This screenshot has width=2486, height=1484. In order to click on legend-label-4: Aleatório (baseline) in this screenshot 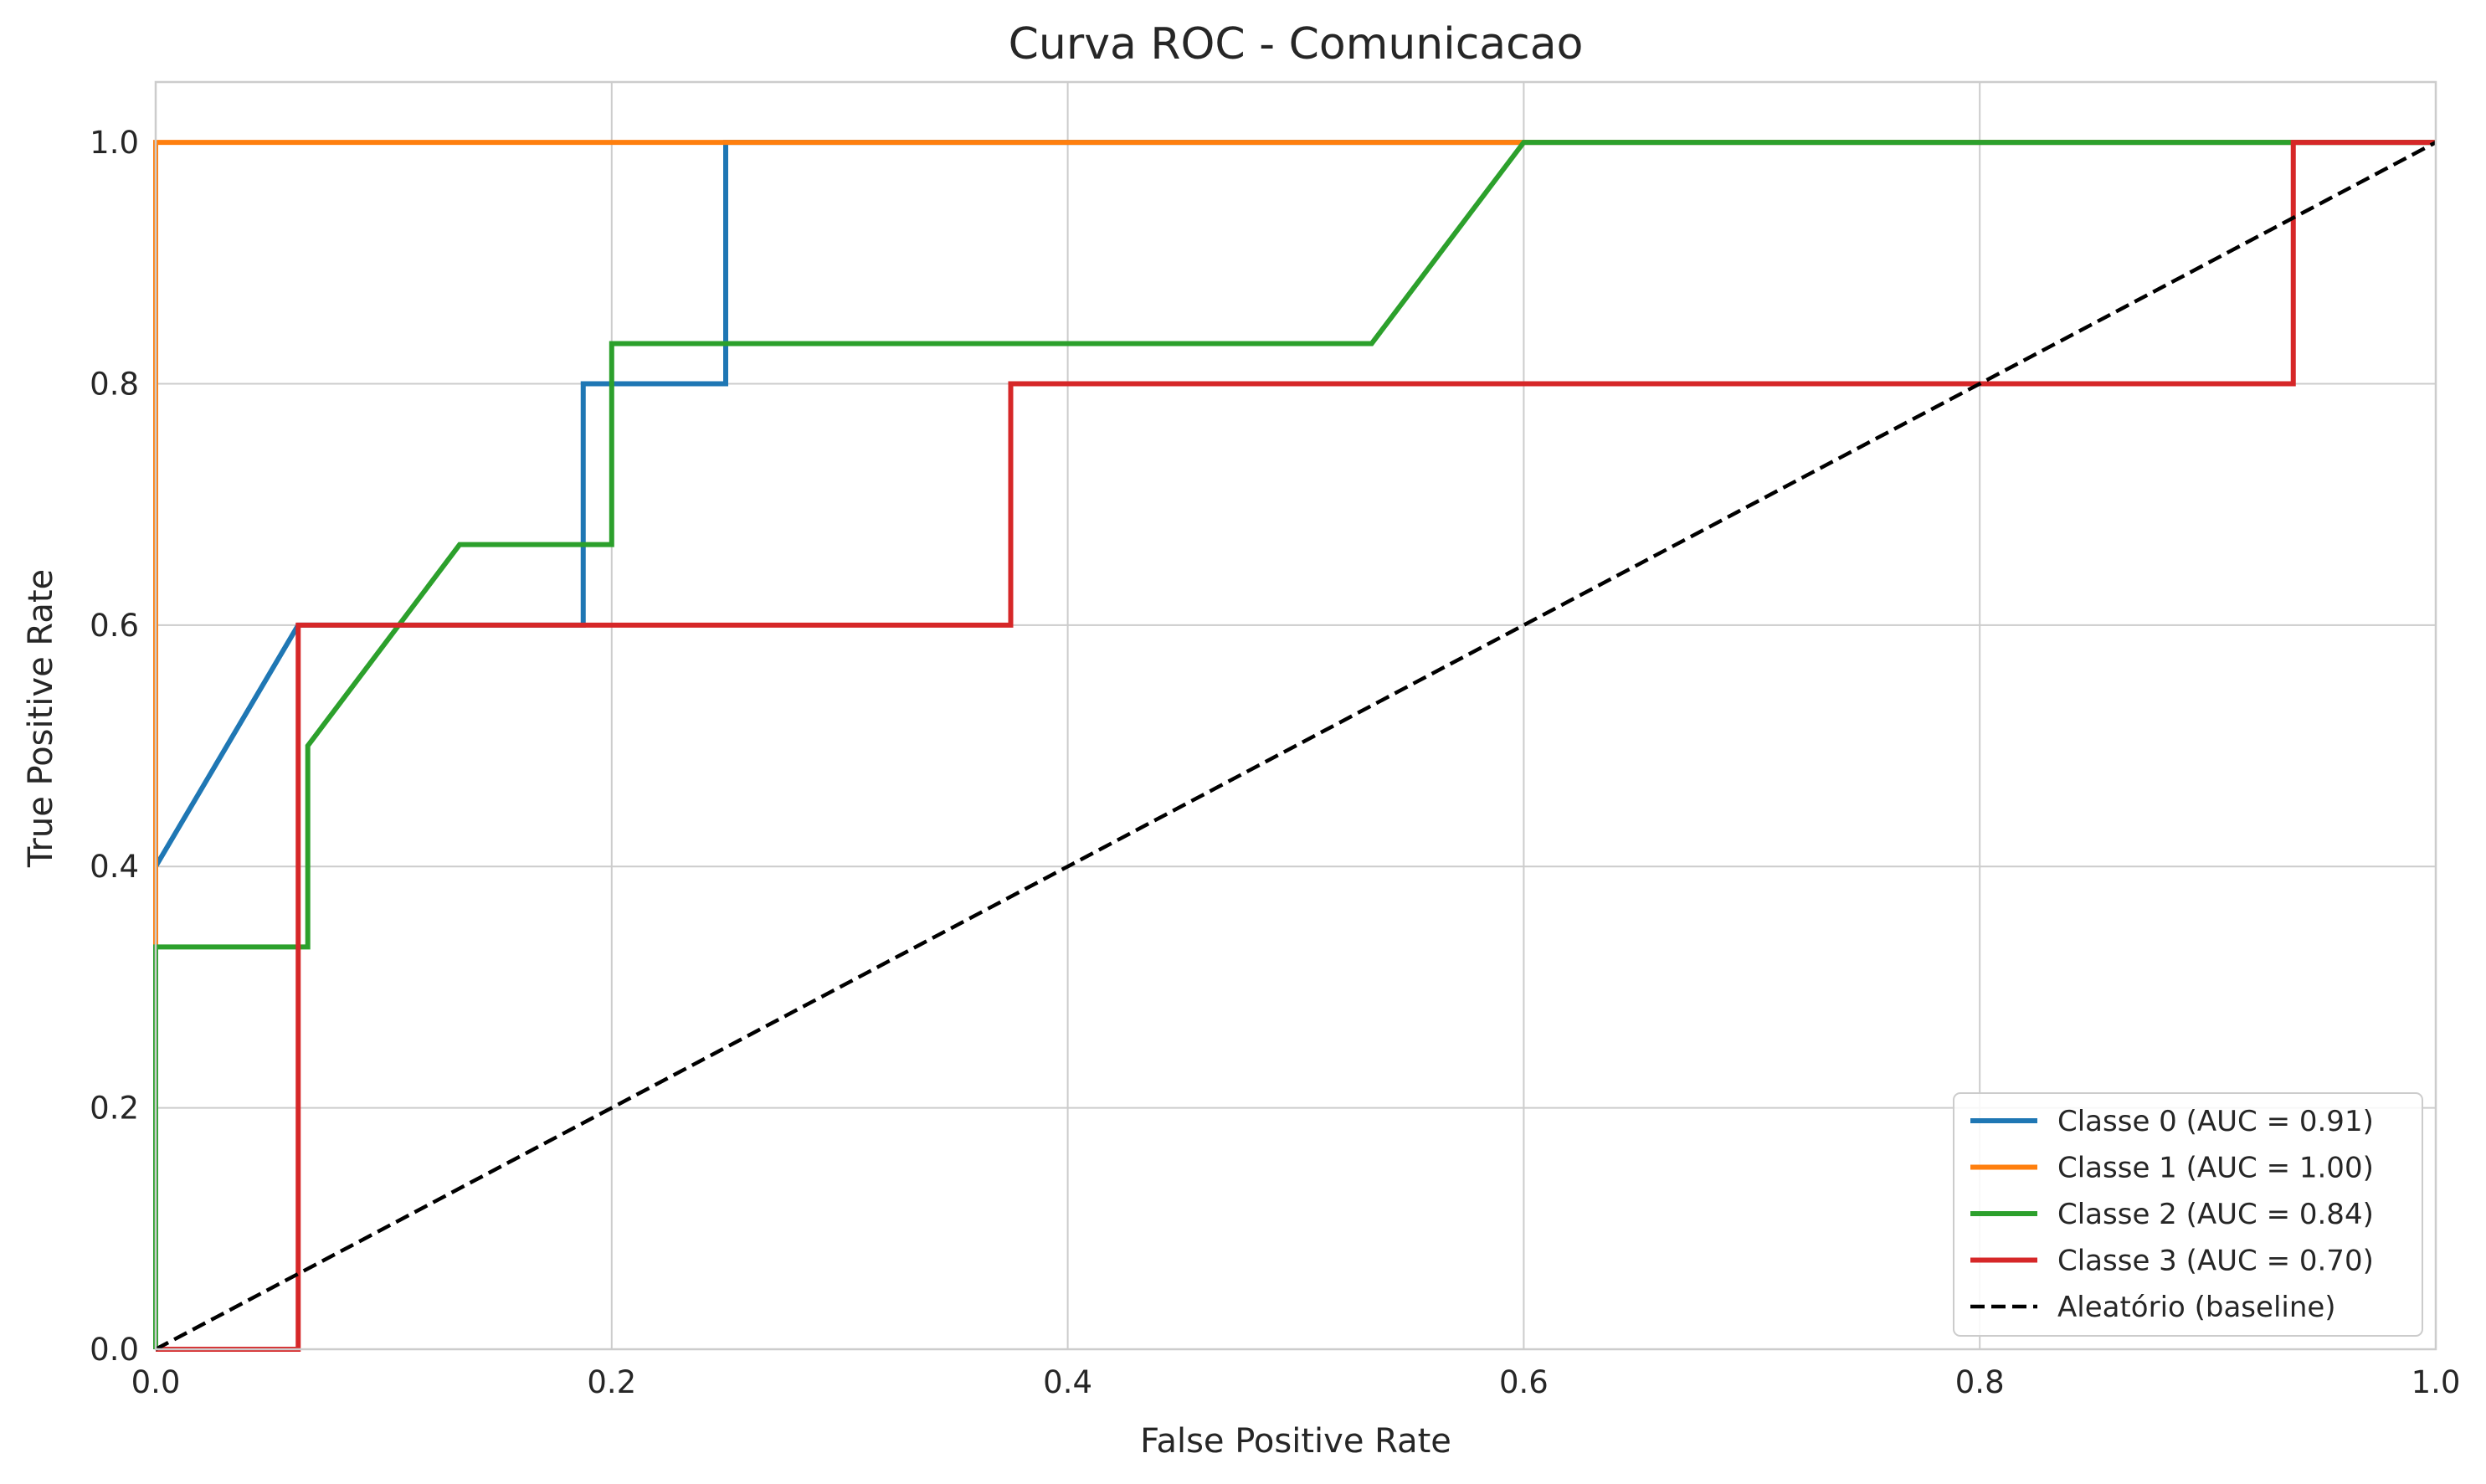, I will do `click(2196, 1308)`.